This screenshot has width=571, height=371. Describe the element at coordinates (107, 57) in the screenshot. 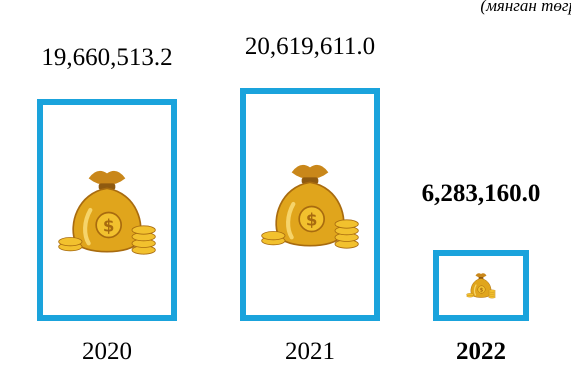

I see `value-label-2020: 19,660,513.2` at that location.